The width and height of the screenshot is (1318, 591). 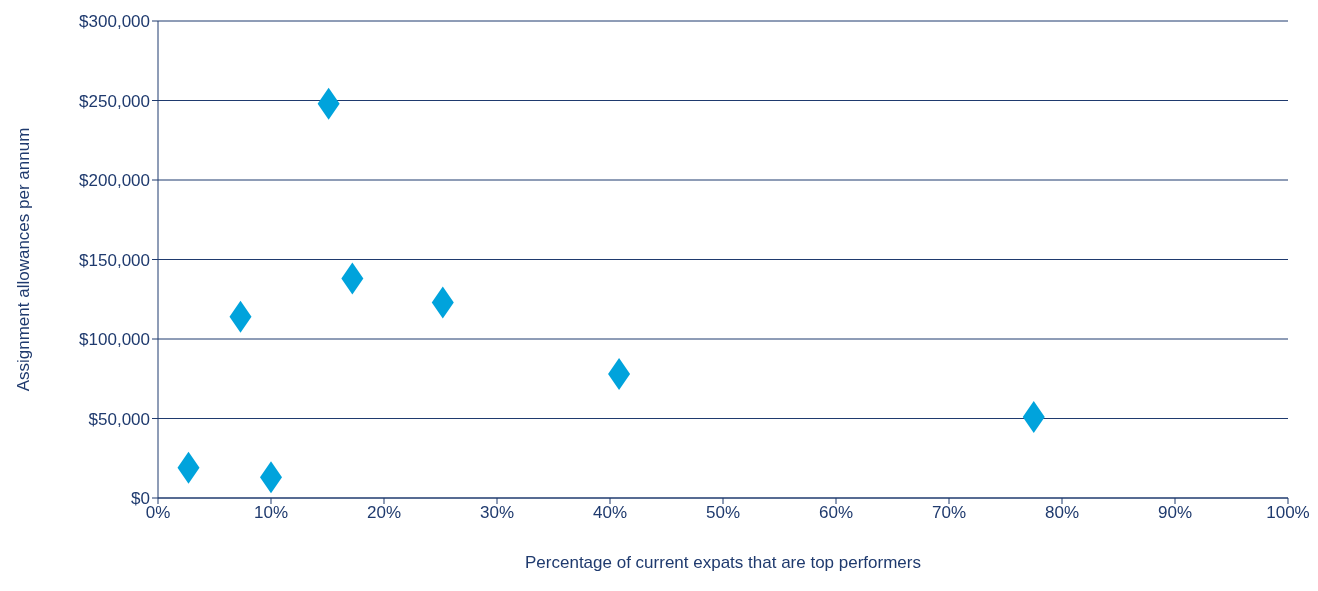 What do you see at coordinates (119, 419) in the screenshot?
I see `y-tick-label: $50,000` at bounding box center [119, 419].